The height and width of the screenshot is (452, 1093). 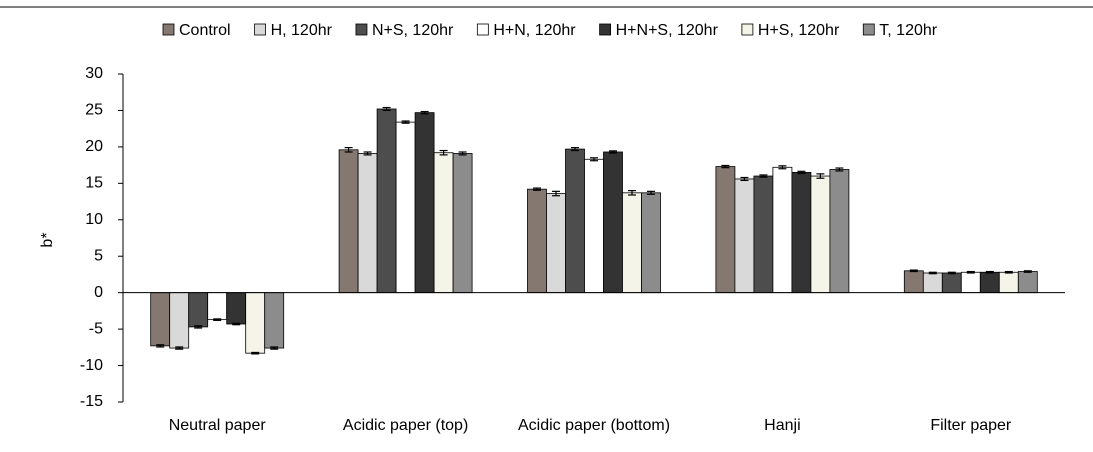 What do you see at coordinates (799, 30) in the screenshot?
I see `legend-label: H+S, 120hr` at bounding box center [799, 30].